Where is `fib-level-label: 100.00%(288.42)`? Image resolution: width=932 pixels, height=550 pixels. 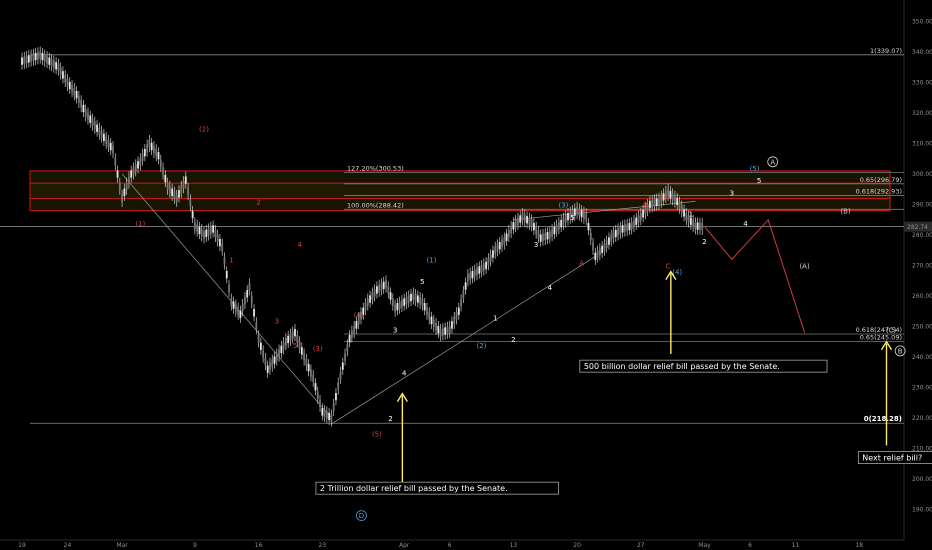 fib-level-label: 100.00%(288.42) is located at coordinates (375, 205).